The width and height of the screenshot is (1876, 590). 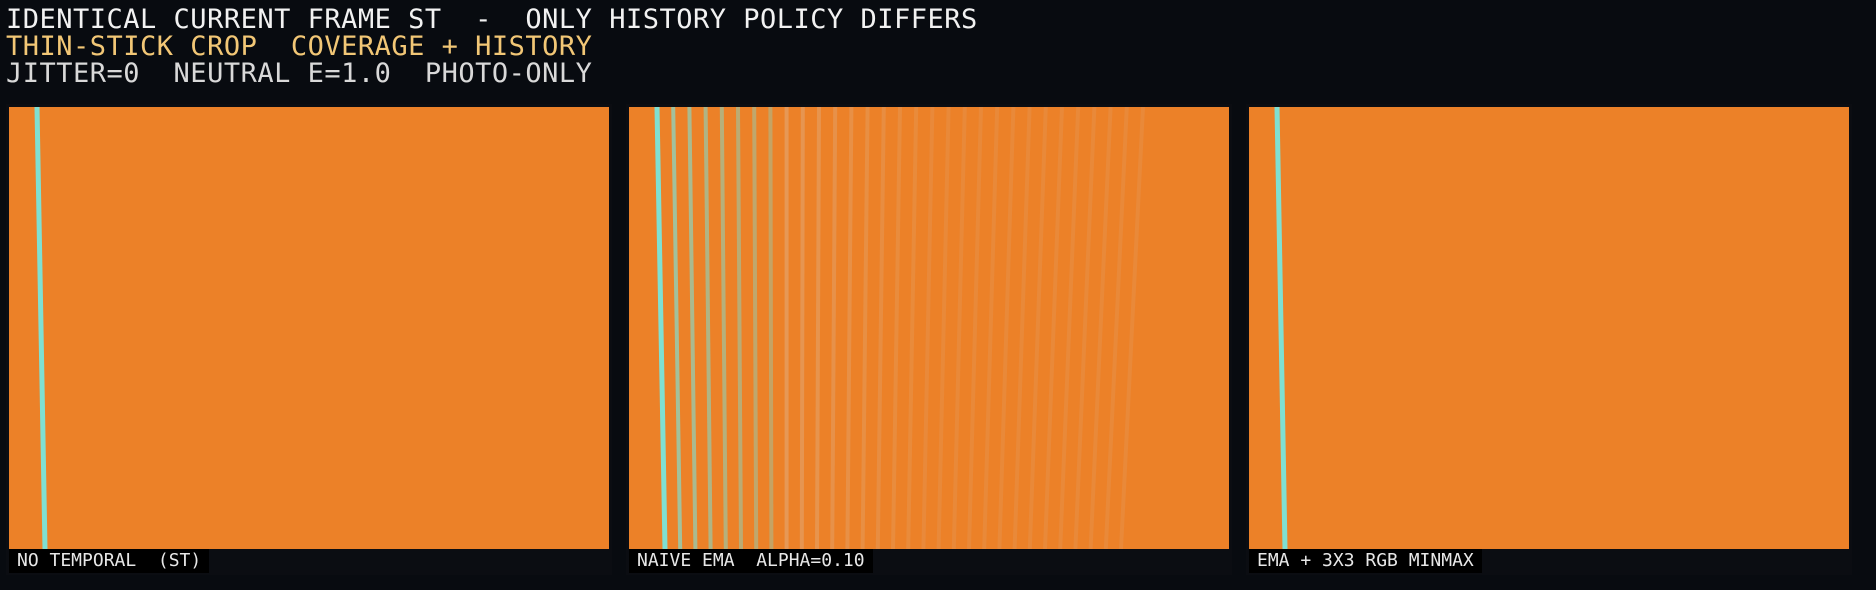 What do you see at coordinates (1365, 561) in the screenshot?
I see `panel-caption: EMA + 3X3 RGB MINMAX` at bounding box center [1365, 561].